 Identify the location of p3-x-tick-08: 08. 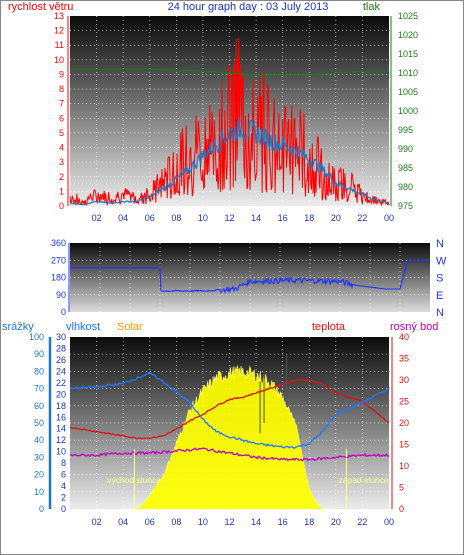
(176, 522).